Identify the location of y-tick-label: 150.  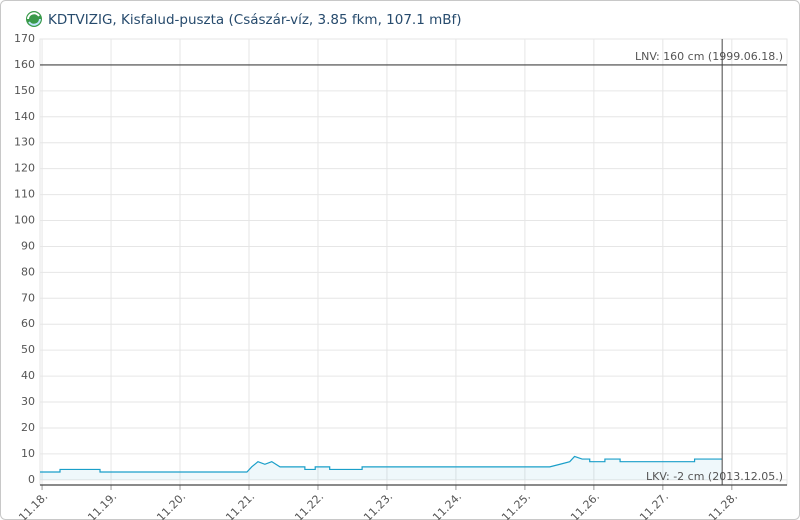
(24, 90).